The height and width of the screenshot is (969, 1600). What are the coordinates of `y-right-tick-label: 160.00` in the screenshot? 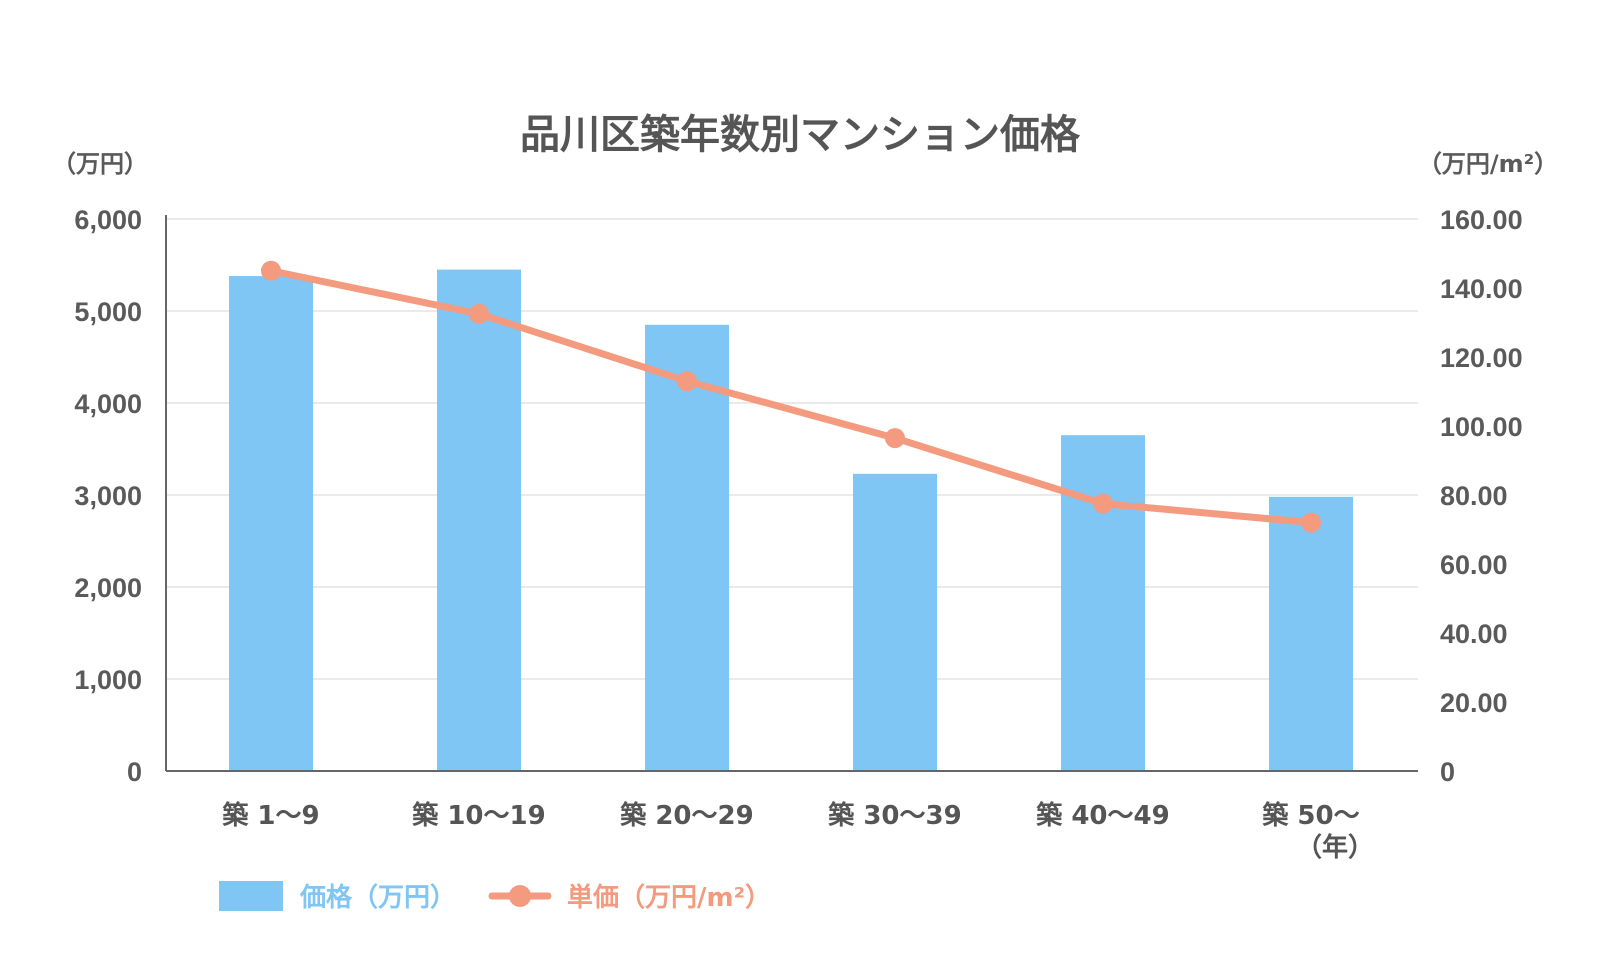 It's located at (1481, 220).